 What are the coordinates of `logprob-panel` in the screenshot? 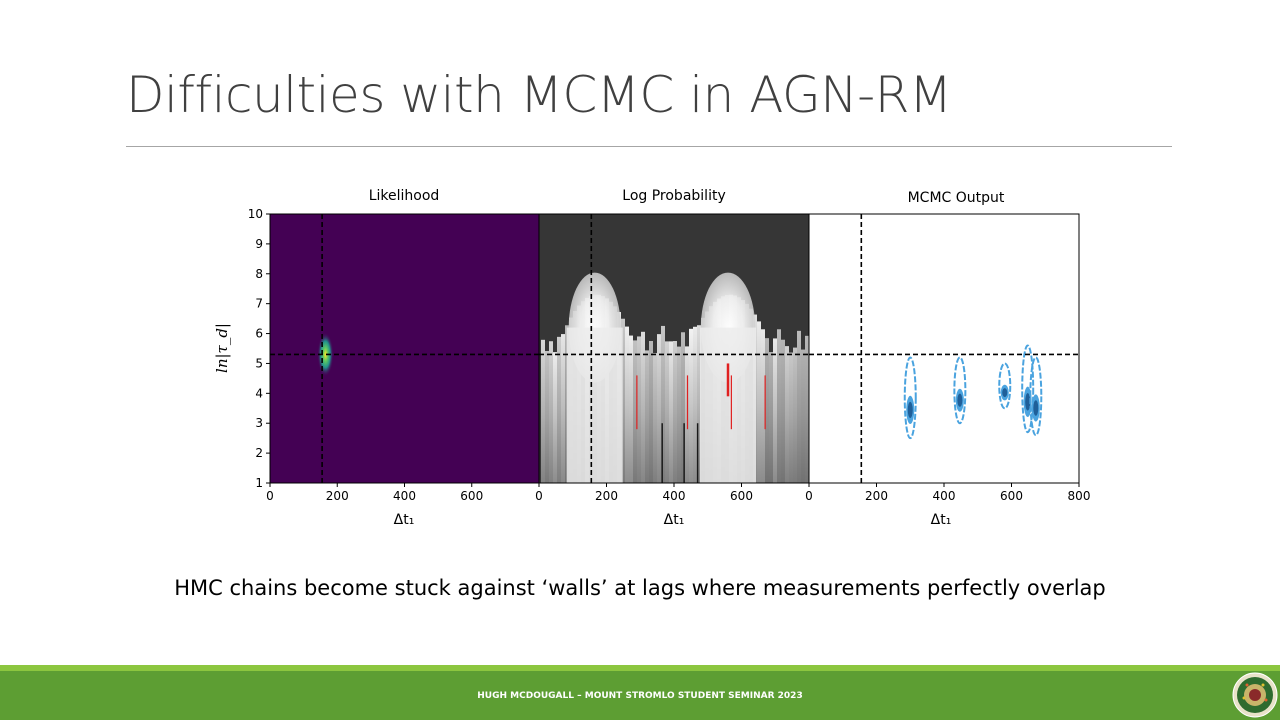 It's located at (674, 348).